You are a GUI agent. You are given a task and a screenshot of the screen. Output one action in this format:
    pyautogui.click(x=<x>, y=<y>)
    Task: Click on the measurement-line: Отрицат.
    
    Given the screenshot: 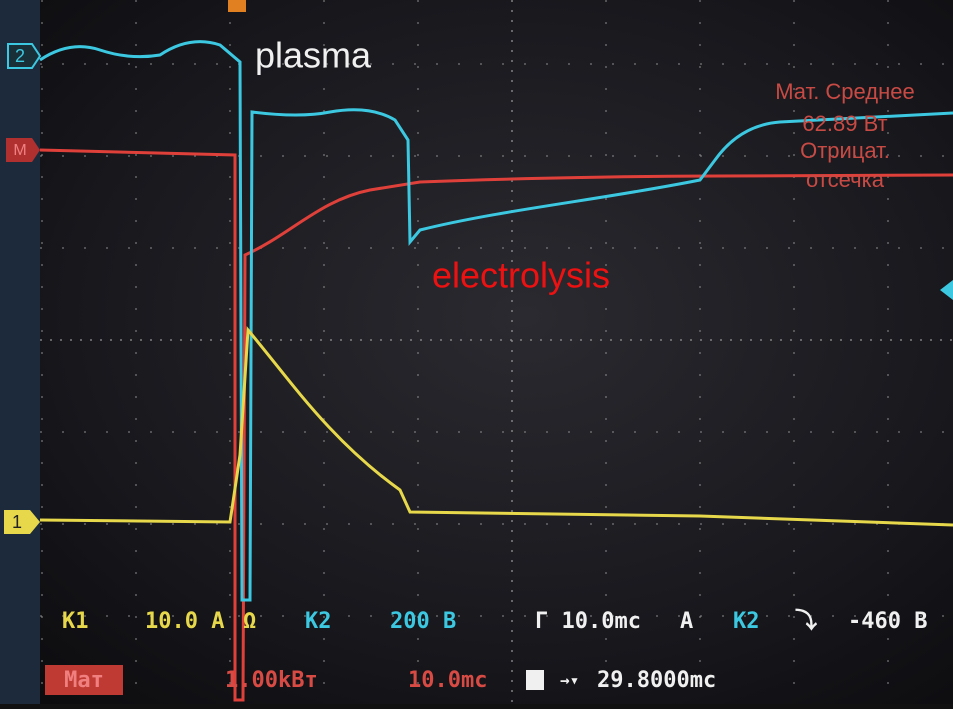 What is the action you would take?
    pyautogui.click(x=845, y=150)
    